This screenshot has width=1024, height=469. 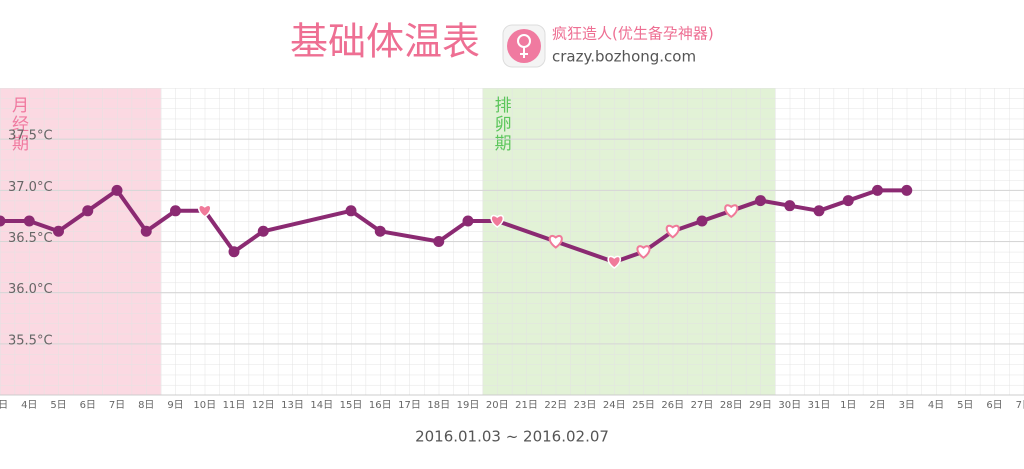 What do you see at coordinates (731, 405) in the screenshot?
I see `x-tick-label: 28日` at bounding box center [731, 405].